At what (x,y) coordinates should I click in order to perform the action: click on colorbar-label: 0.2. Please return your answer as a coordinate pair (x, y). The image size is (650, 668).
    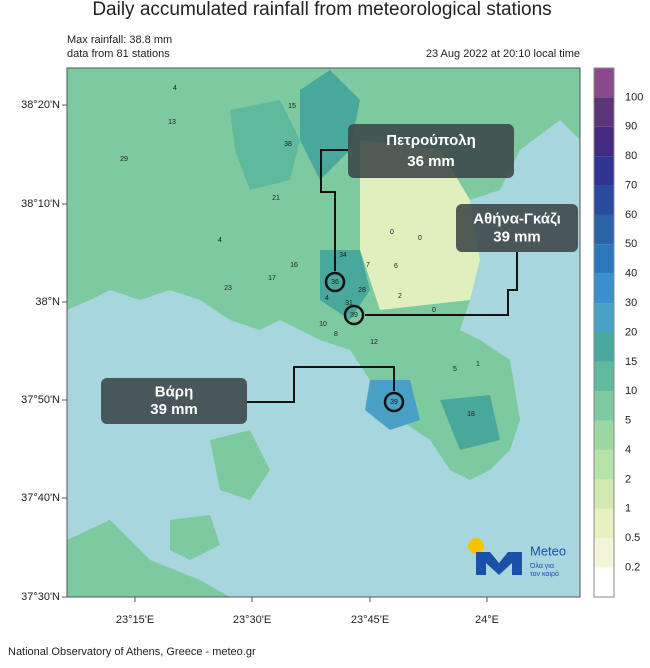
    Looking at the image, I should click on (632, 568).